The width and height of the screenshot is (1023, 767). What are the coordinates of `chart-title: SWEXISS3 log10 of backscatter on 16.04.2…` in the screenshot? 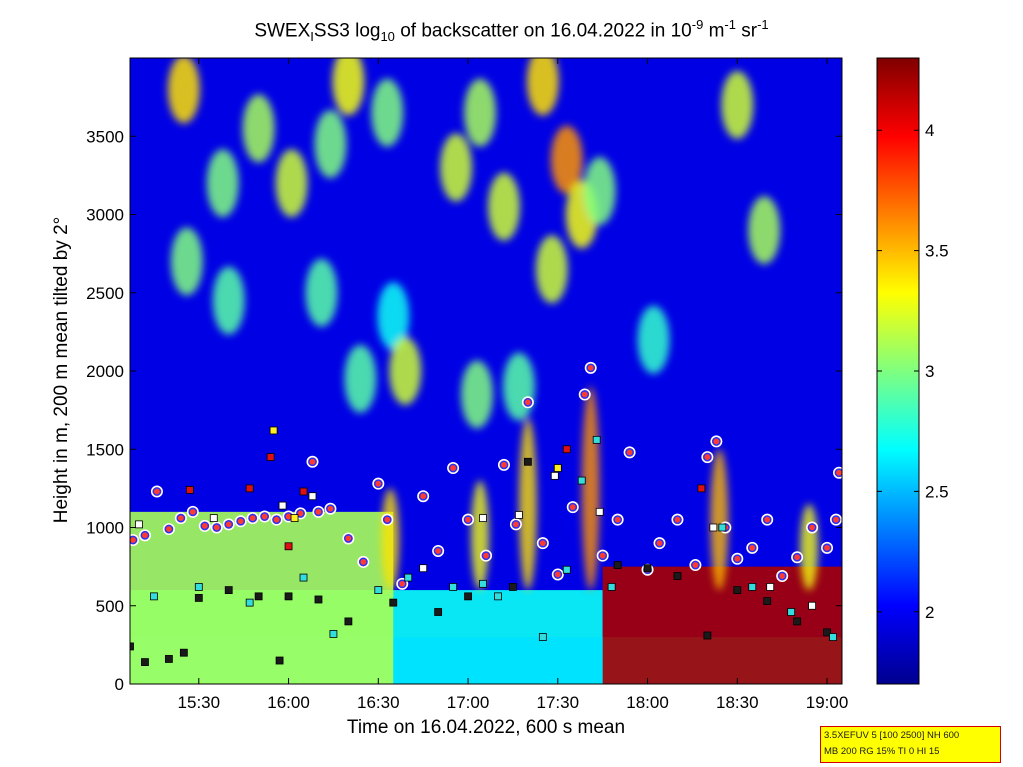 It's located at (511, 31).